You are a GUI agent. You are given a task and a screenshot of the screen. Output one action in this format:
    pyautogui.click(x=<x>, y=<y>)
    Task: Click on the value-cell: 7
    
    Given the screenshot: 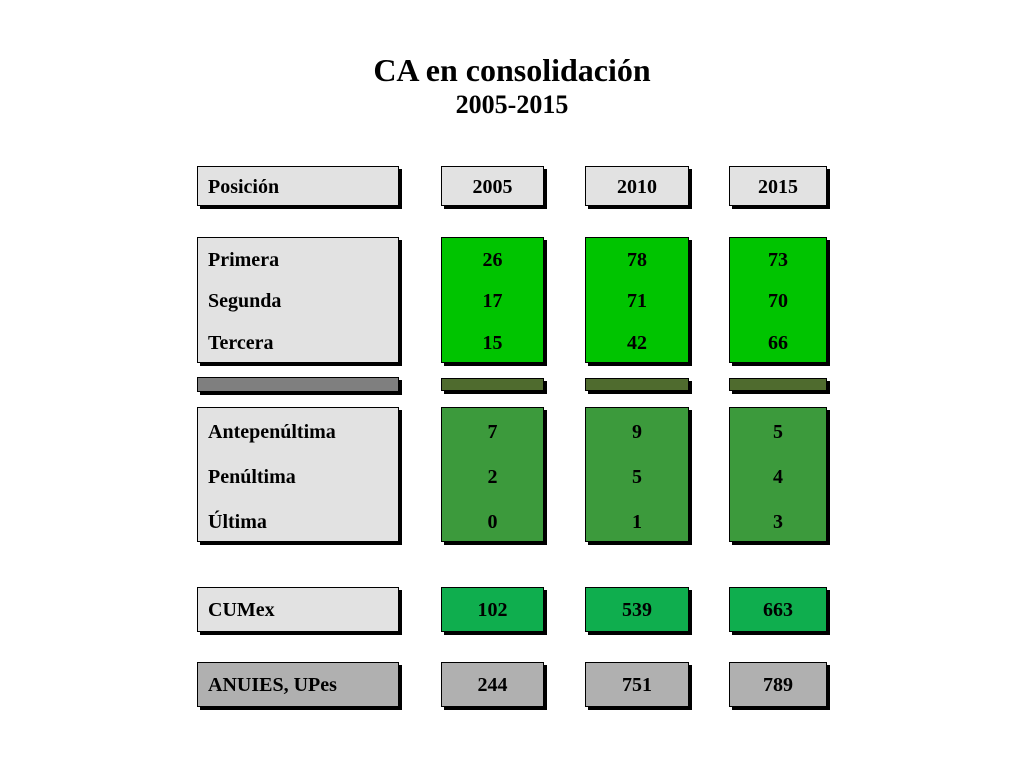 What is the action you would take?
    pyautogui.click(x=492, y=432)
    